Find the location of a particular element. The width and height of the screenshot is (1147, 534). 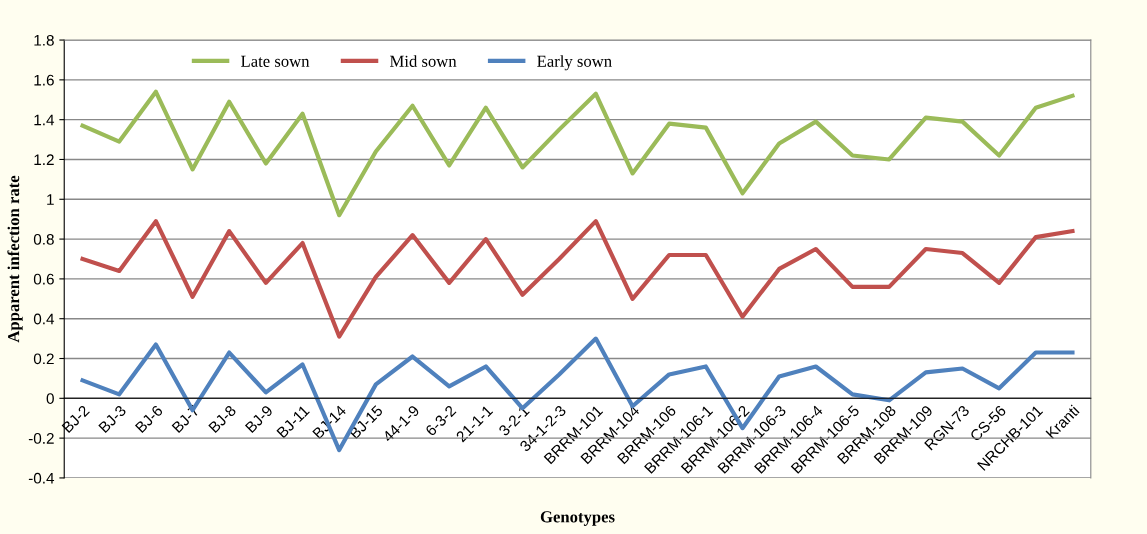

x-axis-title: Genotypes is located at coordinates (577, 518).